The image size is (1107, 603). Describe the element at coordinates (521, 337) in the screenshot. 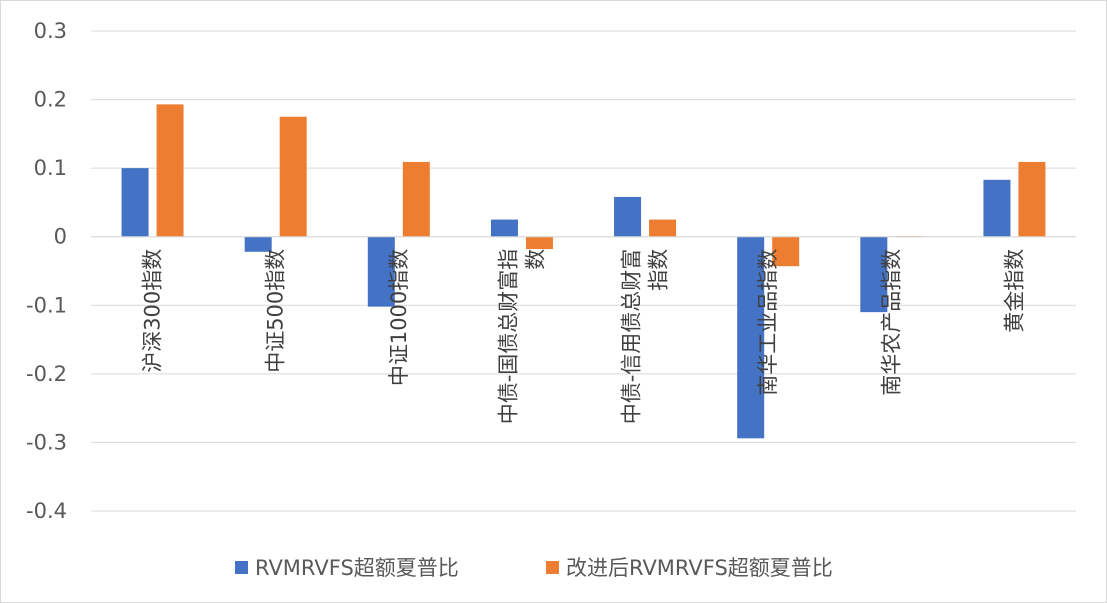

I see `category-label: 中债-国债总财富指数` at that location.